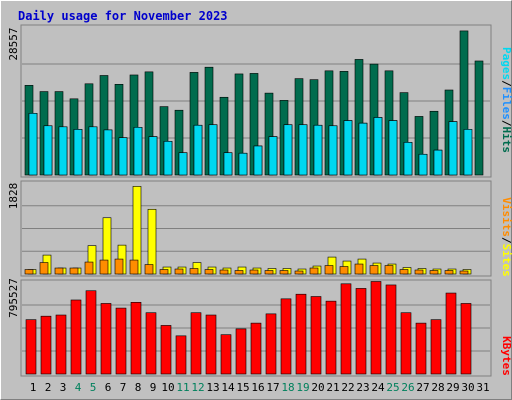 This screenshot has height=400, width=512. Describe the element at coordinates (347, 387) in the screenshot. I see `x-tick-label: 22` at that location.